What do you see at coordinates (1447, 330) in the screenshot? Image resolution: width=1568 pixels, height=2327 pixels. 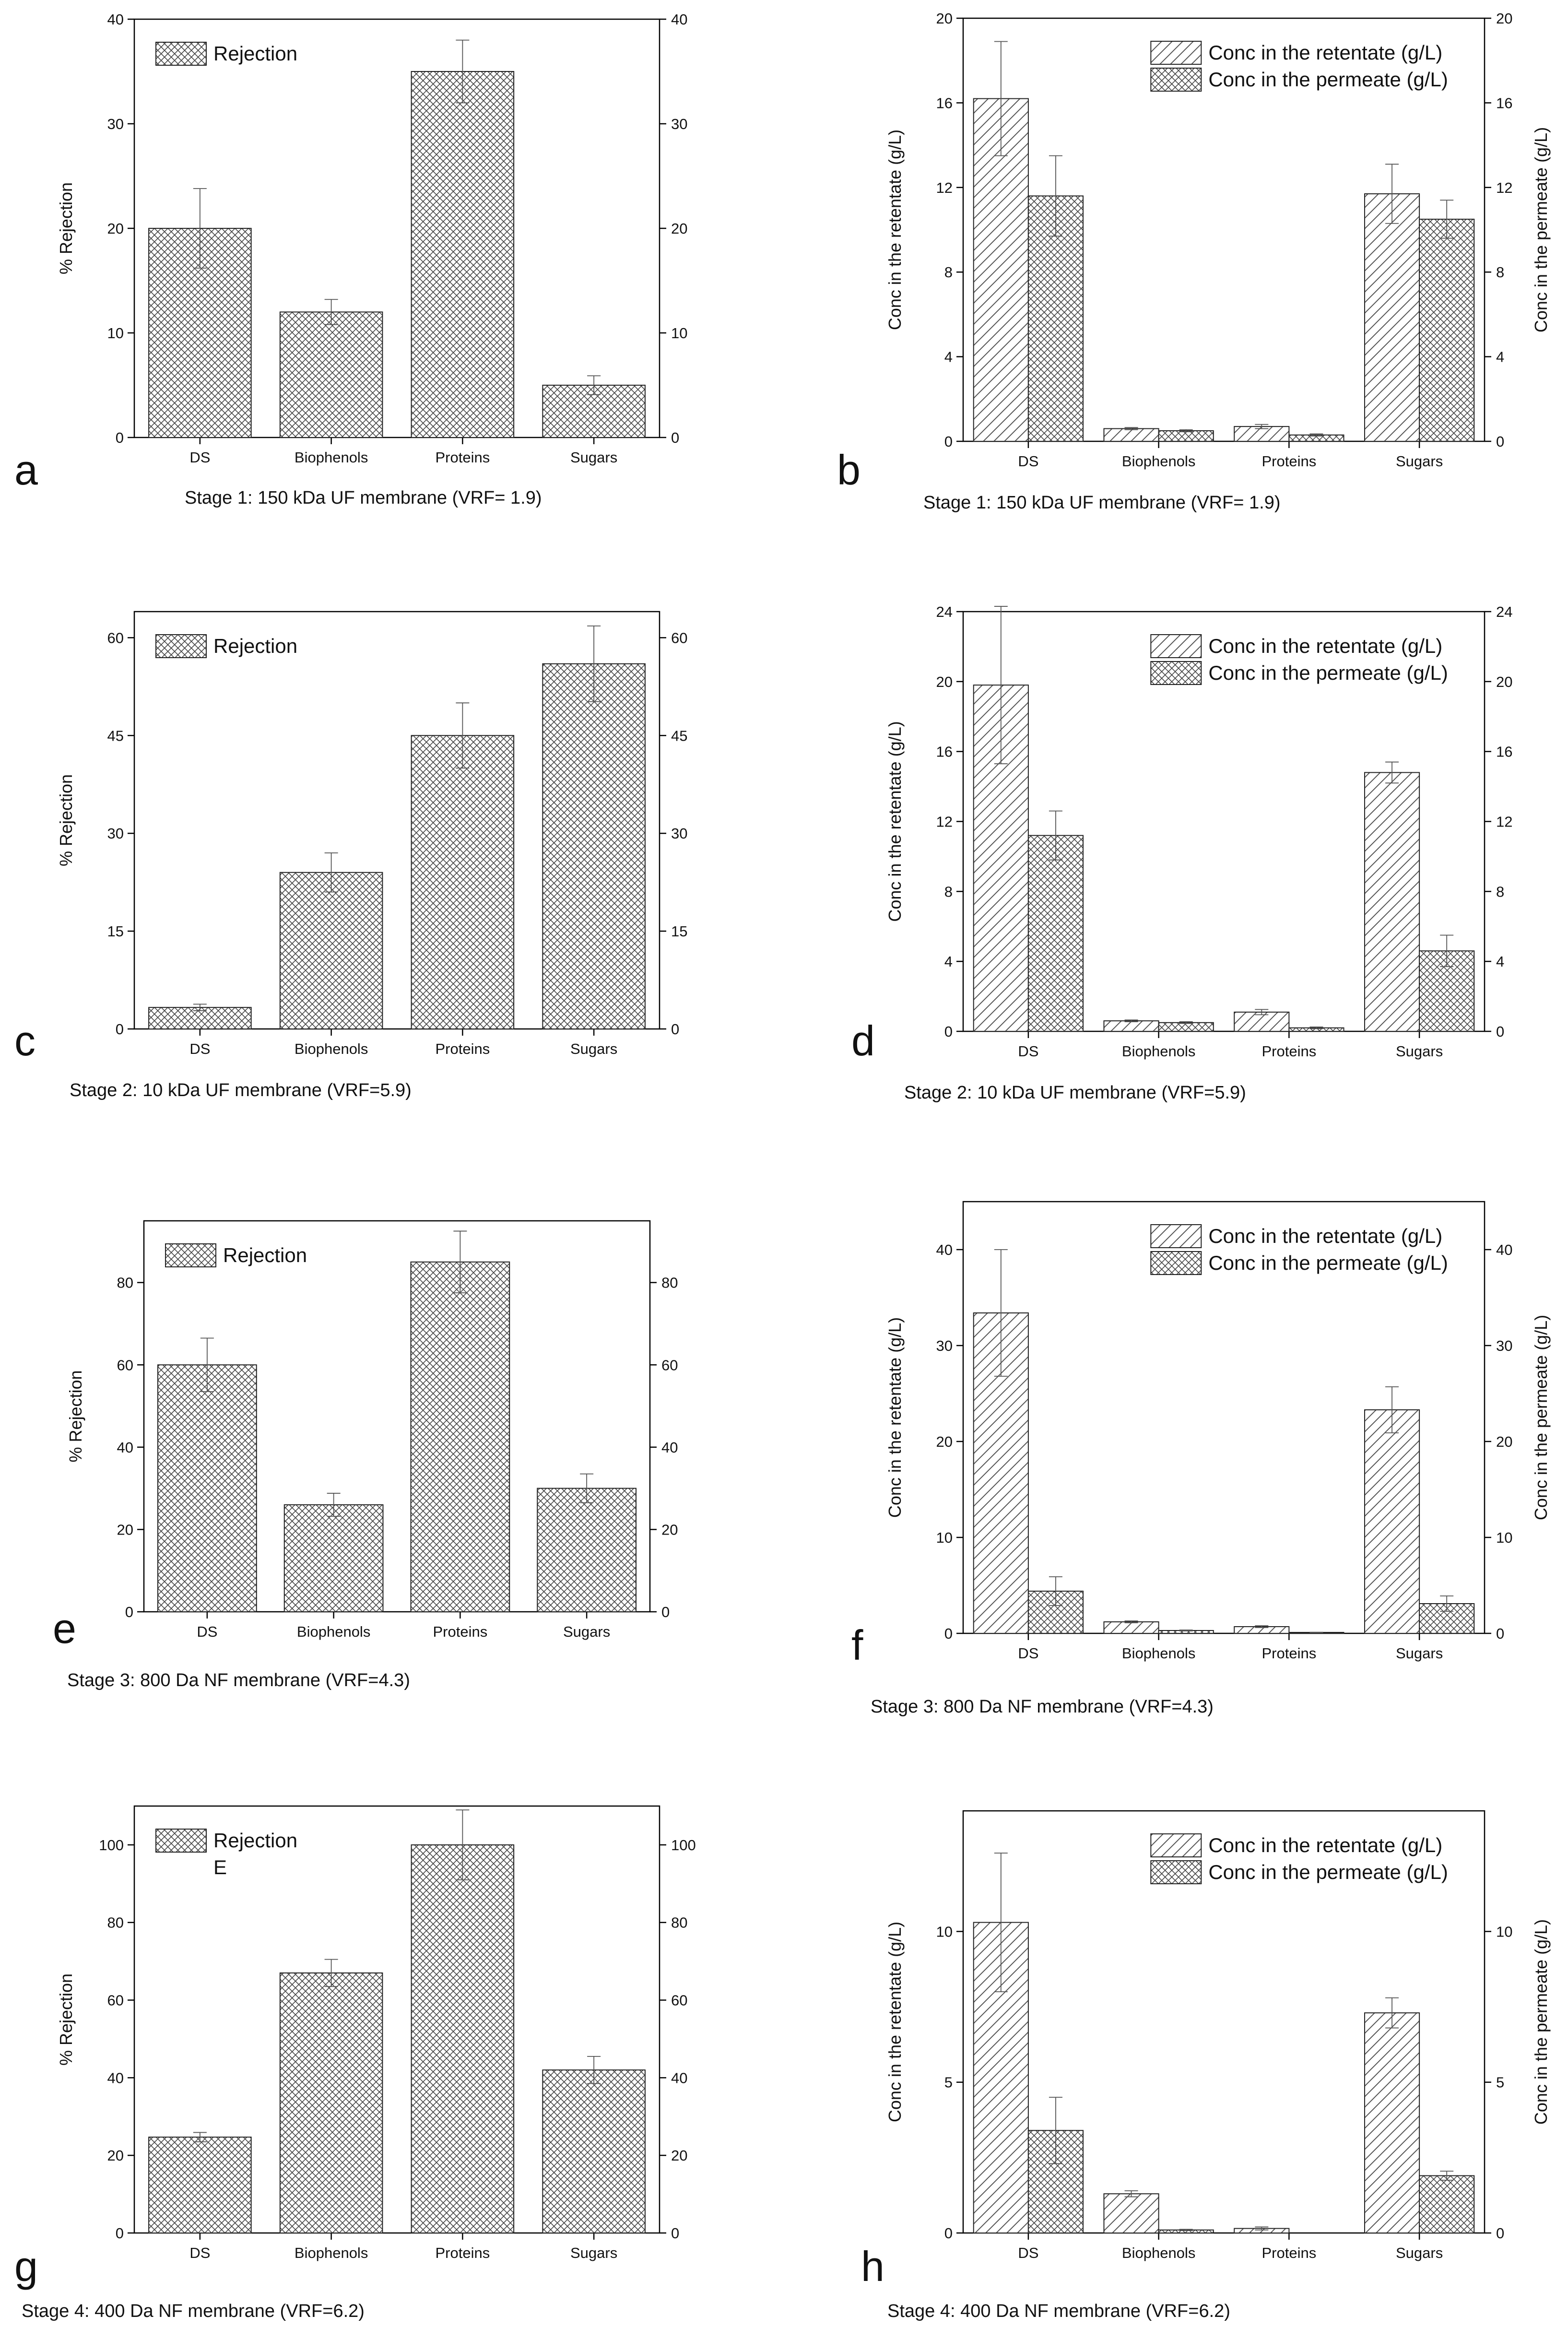 I see `bar-b-s1-c3` at bounding box center [1447, 330].